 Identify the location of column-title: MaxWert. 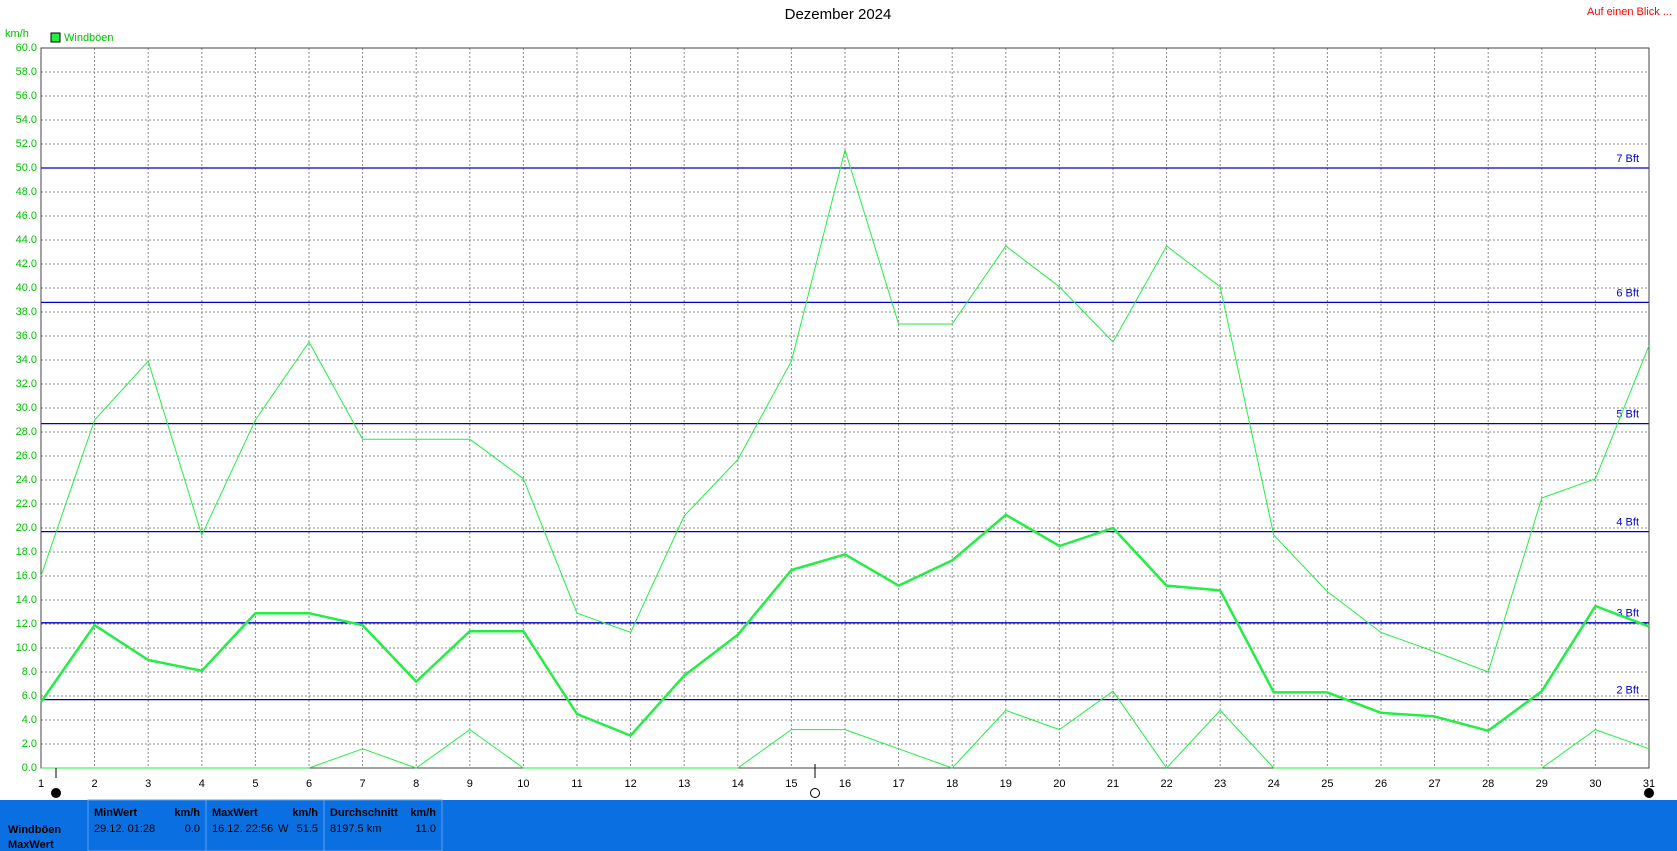
(235, 813).